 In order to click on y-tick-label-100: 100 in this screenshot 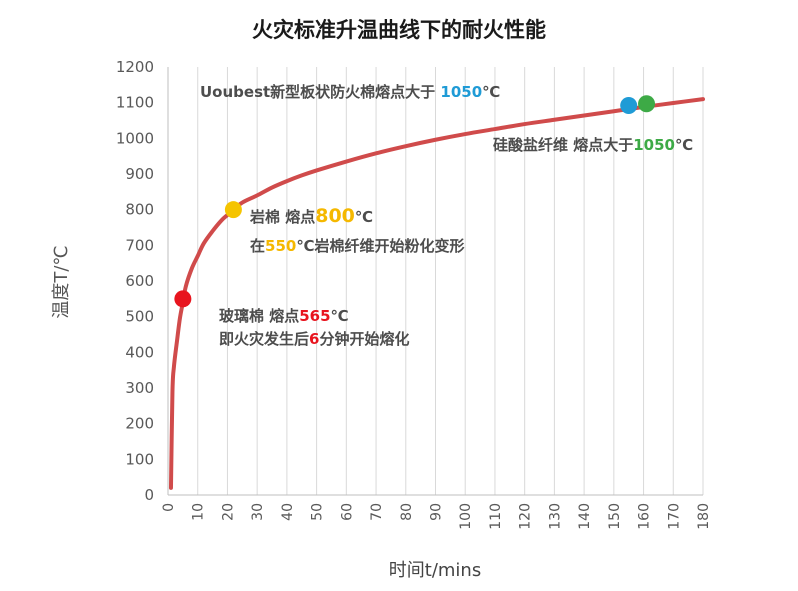, I will do `click(139, 459)`.